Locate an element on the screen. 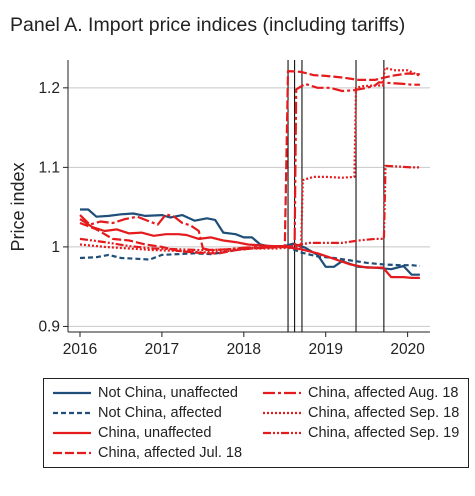  legend-item: China, affected Sep. 18 is located at coordinates (360, 413).